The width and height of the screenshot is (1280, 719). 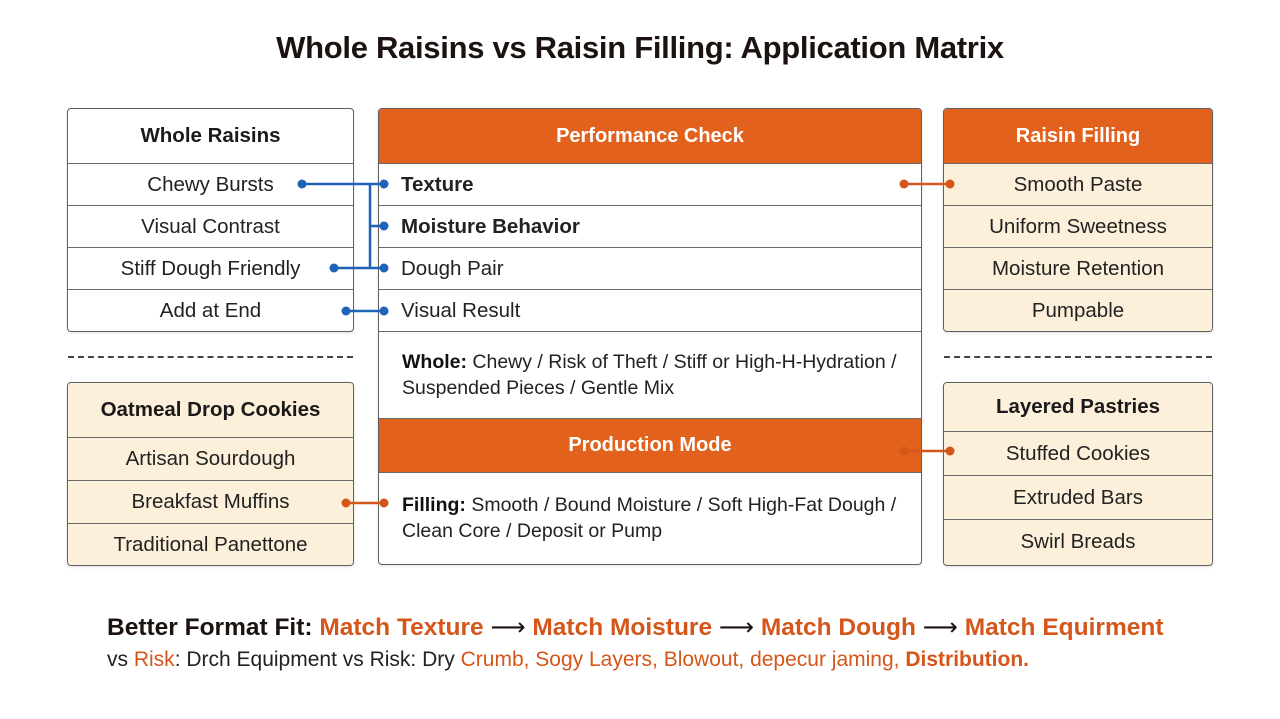 What do you see at coordinates (1078, 136) in the screenshot?
I see `raisin-filling-header: Raisin Filling` at bounding box center [1078, 136].